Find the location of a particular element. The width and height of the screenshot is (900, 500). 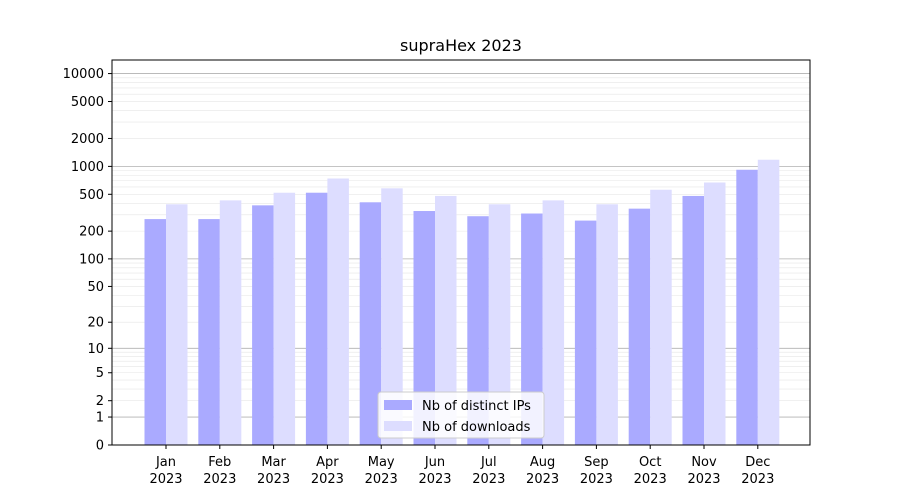

bar-downloads-oct is located at coordinates (661, 317).